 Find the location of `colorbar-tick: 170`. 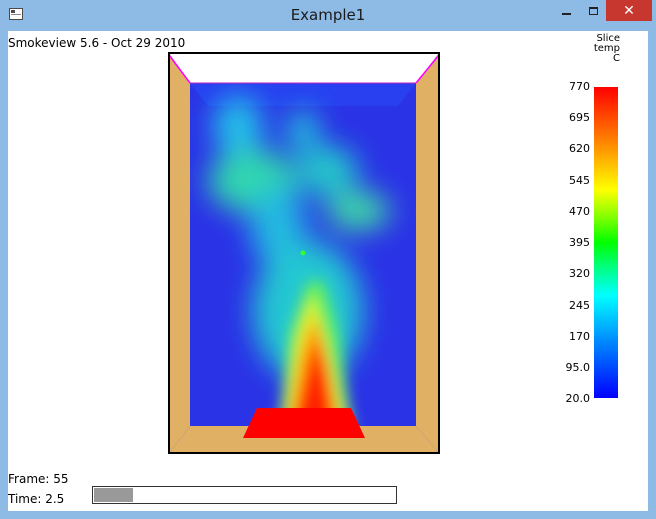

colorbar-tick: 170 is located at coordinates (579, 336).